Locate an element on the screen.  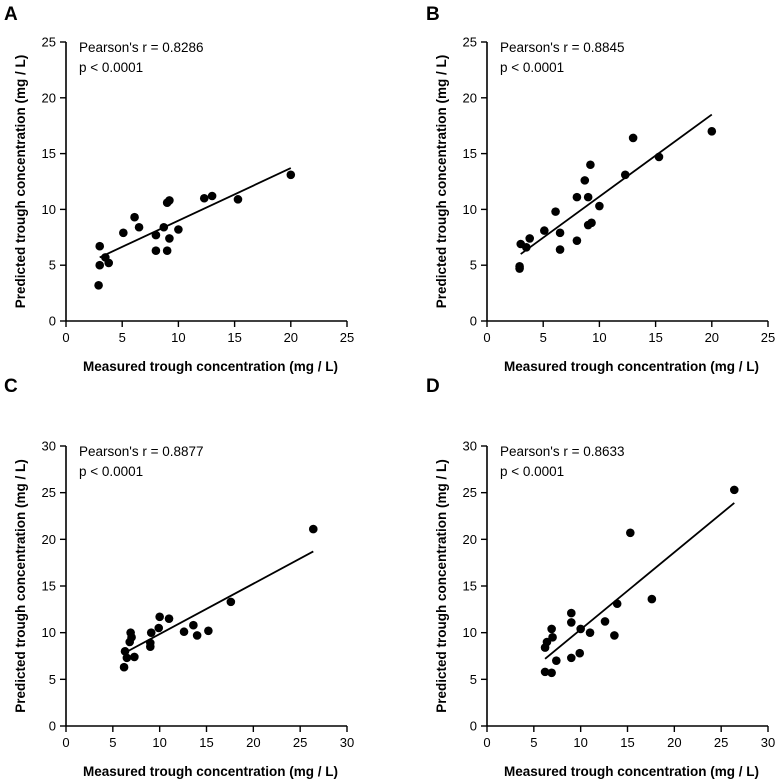
panel-letter: C is located at coordinates (11, 386).